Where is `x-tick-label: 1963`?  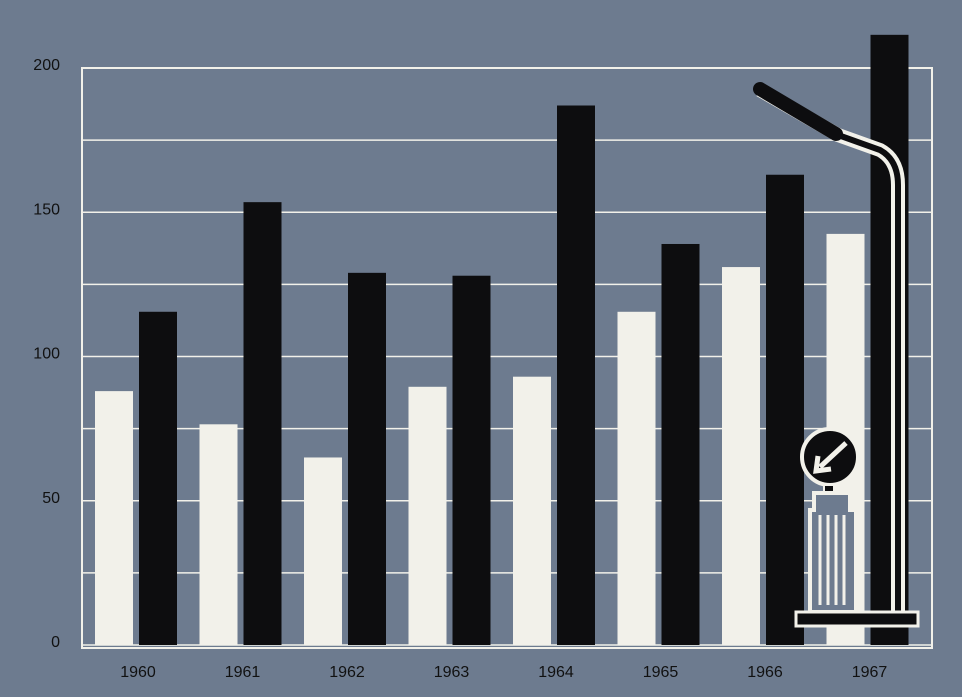
x-tick-label: 1963 is located at coordinates (452, 672).